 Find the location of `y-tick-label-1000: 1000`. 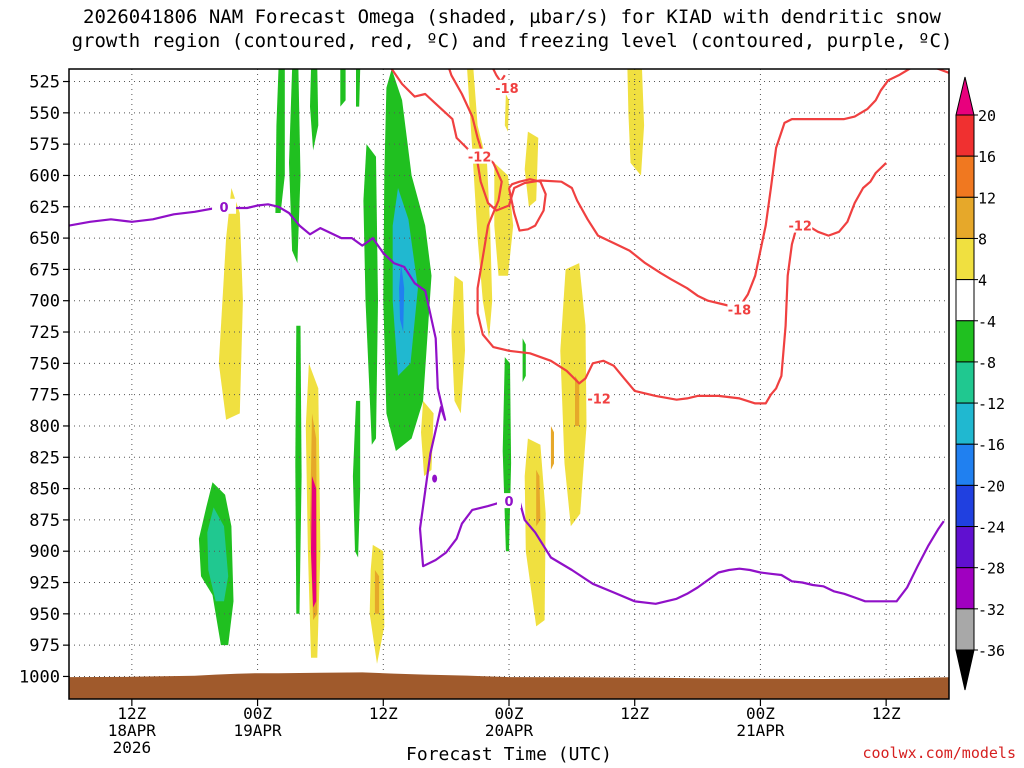

y-tick-label-1000: 1000 is located at coordinates (39, 677).